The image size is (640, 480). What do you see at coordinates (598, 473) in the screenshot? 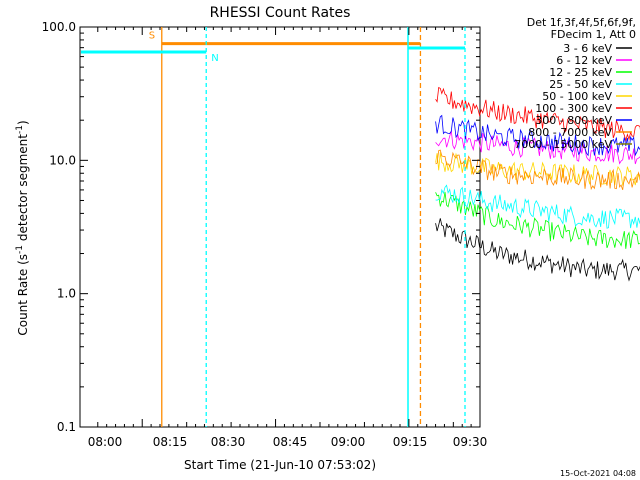
I see `date-stamp: 15-Oct-2021 04:08` at bounding box center [598, 473].